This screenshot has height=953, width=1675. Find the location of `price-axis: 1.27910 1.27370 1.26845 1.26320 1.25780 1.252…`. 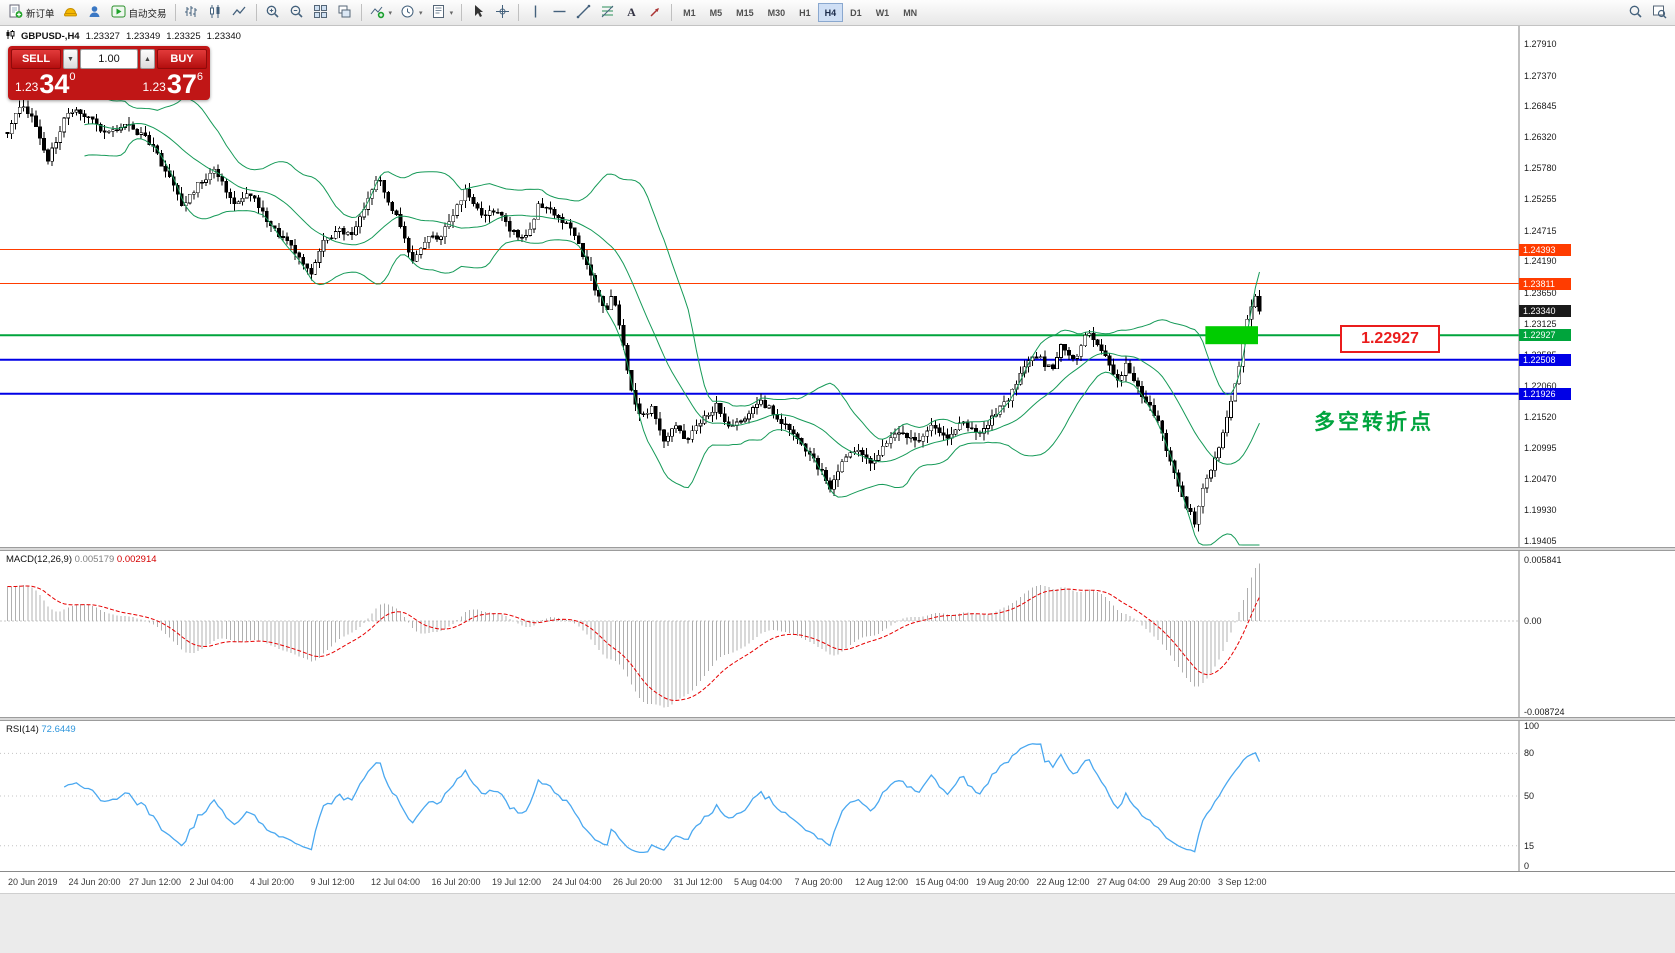

price-axis: 1.27910 1.27370 1.26845 1.26320 1.25780 1.252… is located at coordinates (1597, 286).